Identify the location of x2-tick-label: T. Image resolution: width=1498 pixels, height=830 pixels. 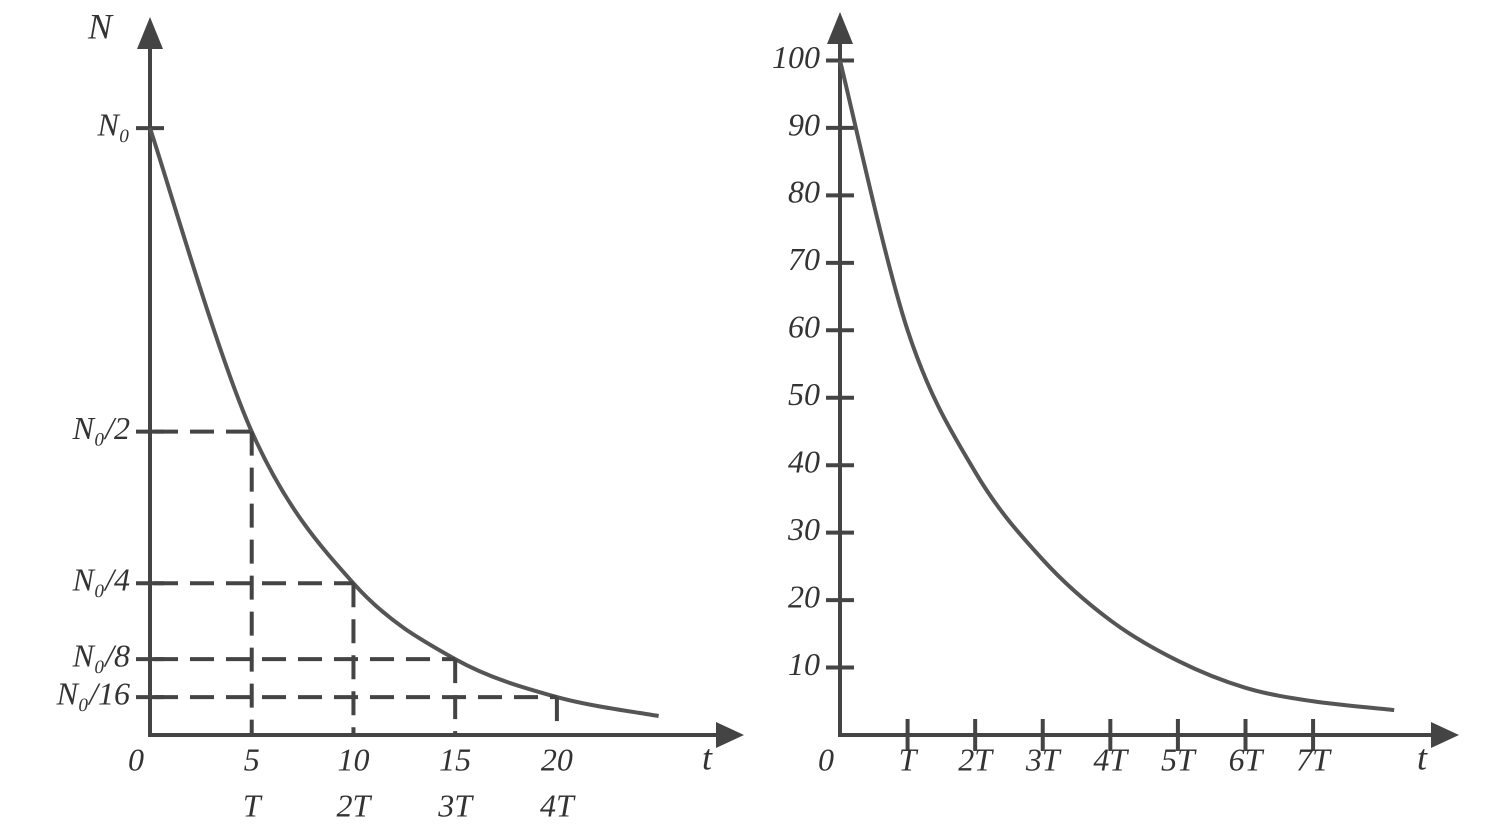
(253, 805).